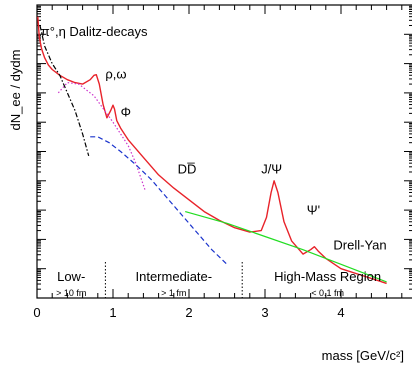 This screenshot has height=368, width=412. Describe the element at coordinates (173, 293) in the screenshot. I see `region-scale: > 1 fm` at that location.